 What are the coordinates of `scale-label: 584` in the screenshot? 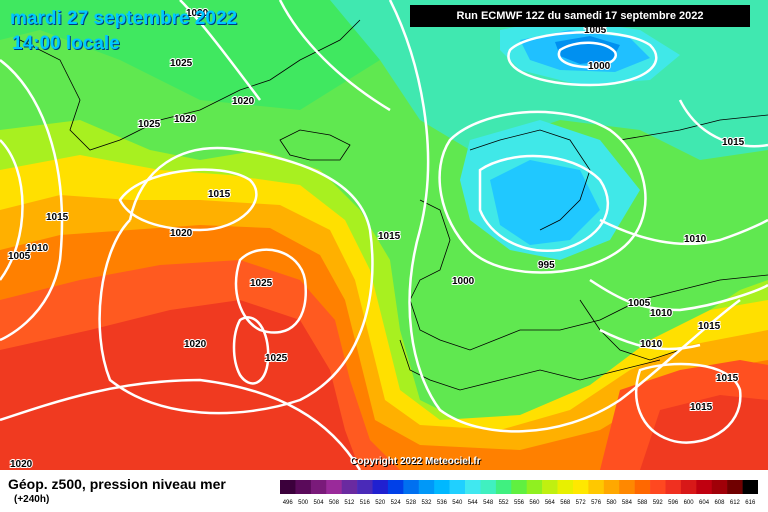 It's located at (627, 503).